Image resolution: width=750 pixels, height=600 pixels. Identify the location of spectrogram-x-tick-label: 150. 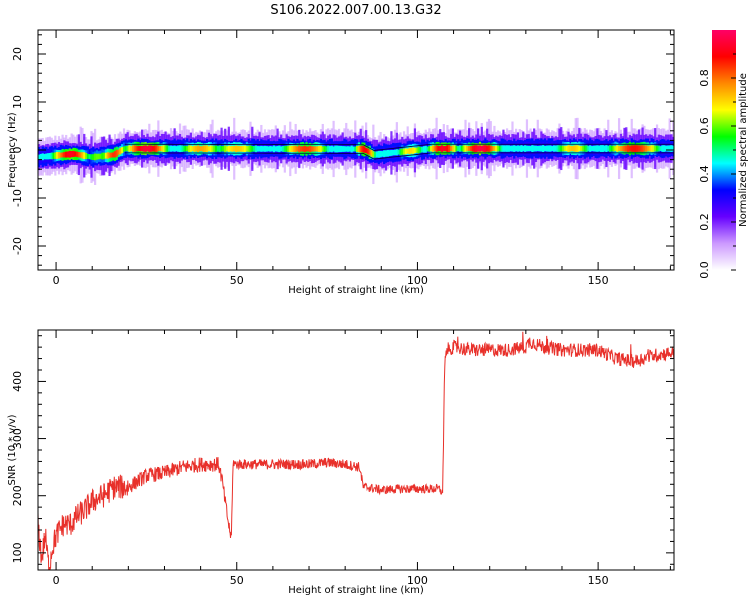
(598, 280).